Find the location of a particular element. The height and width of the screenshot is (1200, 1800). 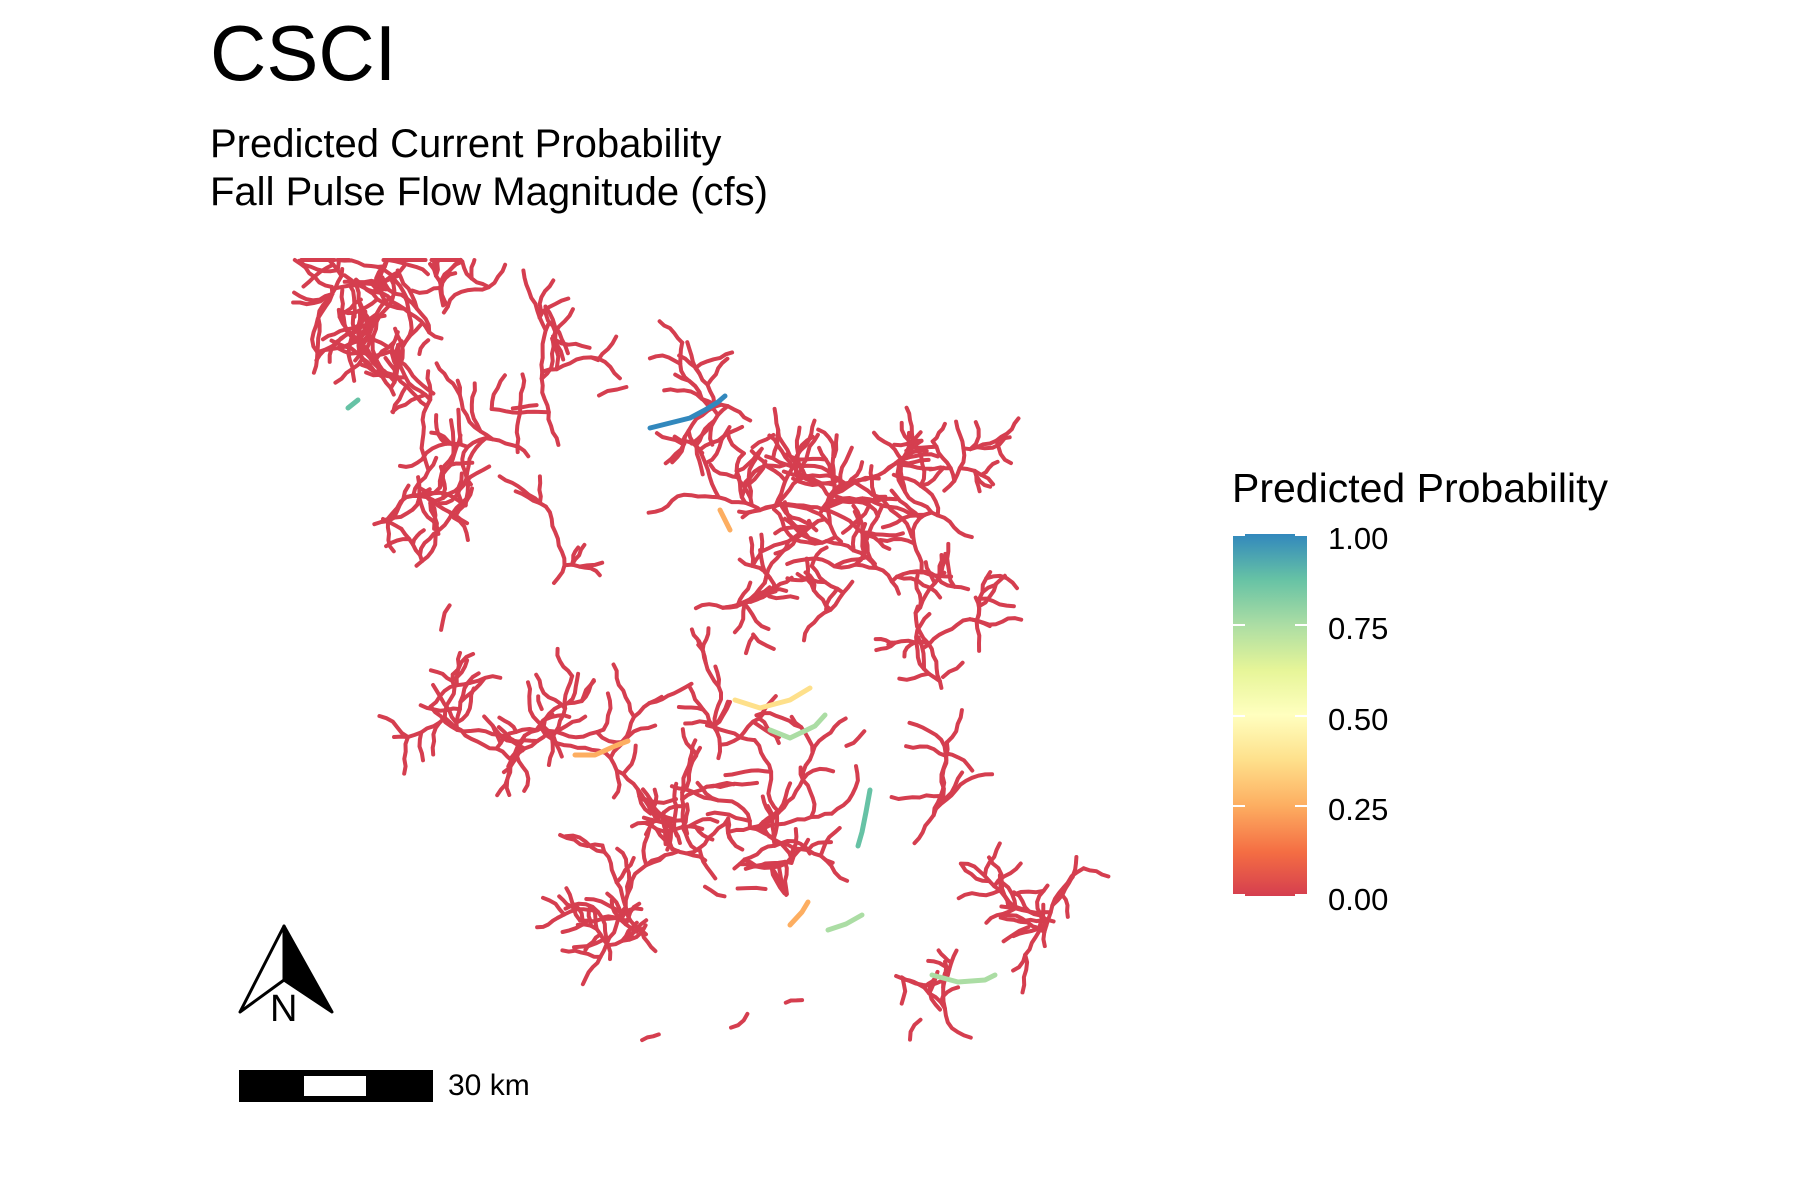

legend-label-0-25: 0.25 is located at coordinates (1358, 809).